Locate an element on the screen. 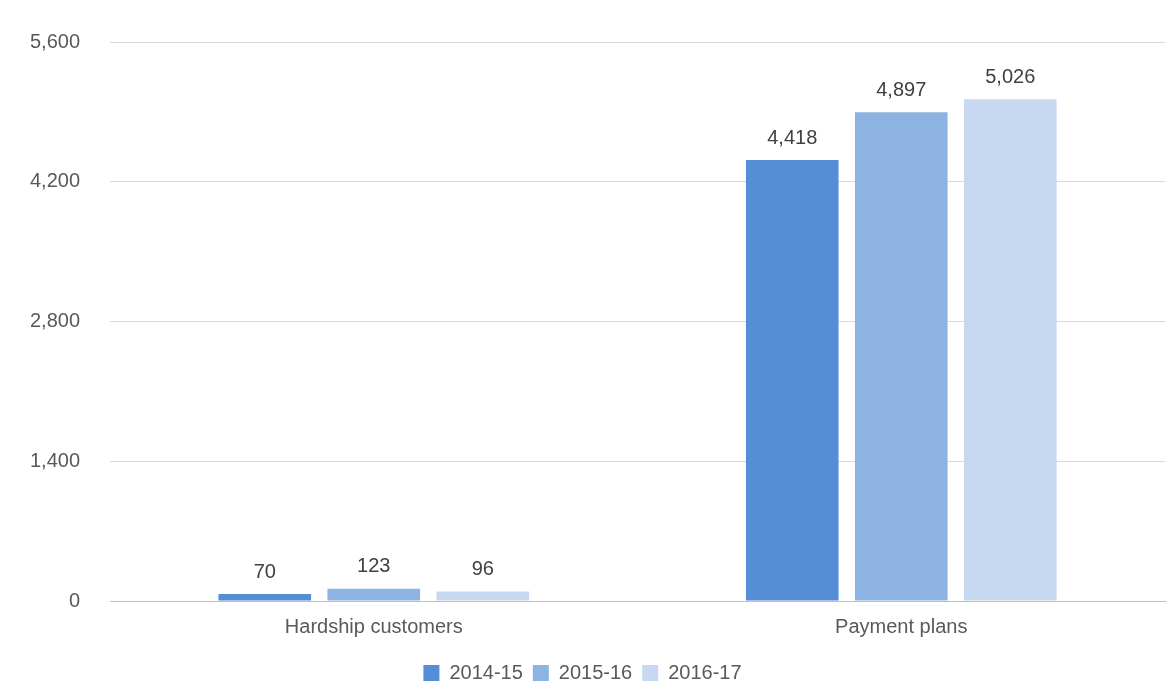  legend-label: 2016-17 is located at coordinates (705, 671).